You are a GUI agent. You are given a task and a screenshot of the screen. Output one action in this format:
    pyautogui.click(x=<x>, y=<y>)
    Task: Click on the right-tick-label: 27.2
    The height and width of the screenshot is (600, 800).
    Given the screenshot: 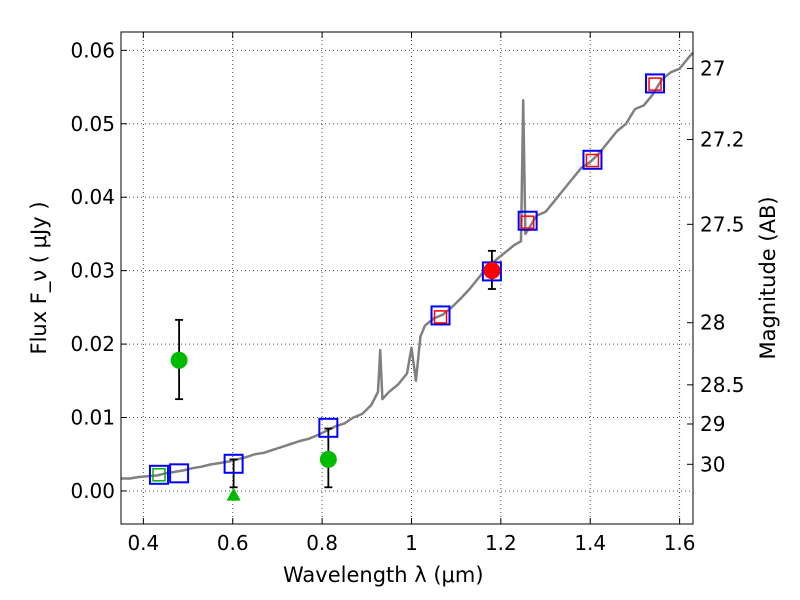 What is the action you would take?
    pyautogui.click(x=722, y=140)
    